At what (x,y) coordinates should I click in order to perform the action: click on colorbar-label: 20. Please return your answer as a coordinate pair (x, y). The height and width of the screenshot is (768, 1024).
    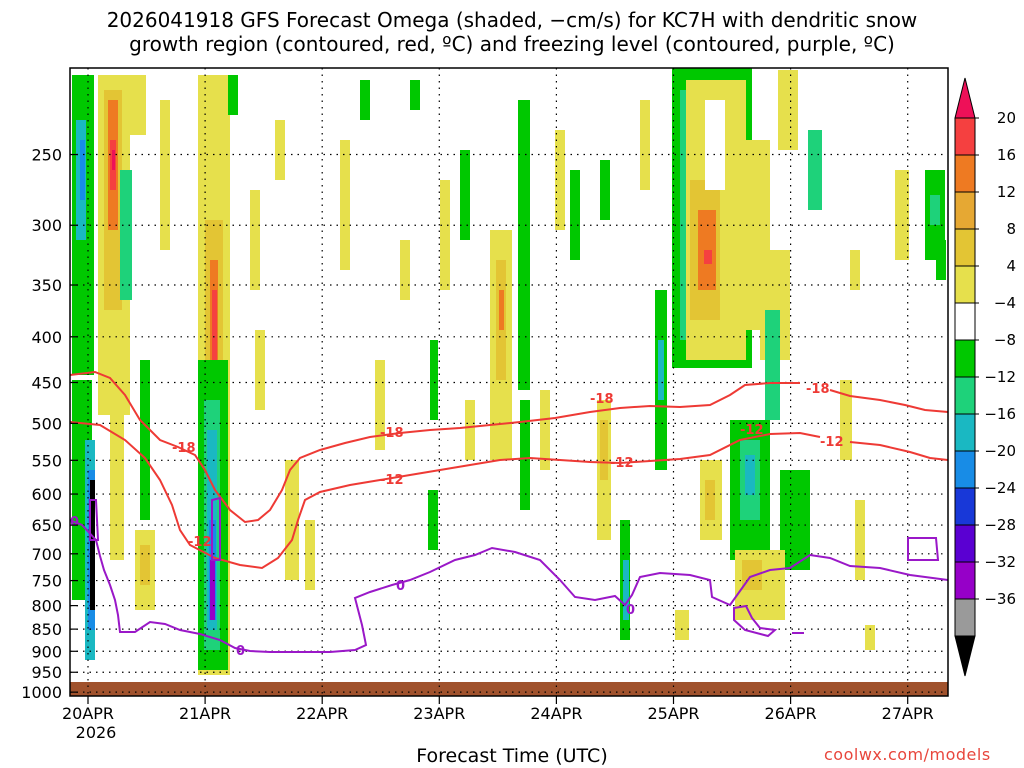
    Looking at the image, I should click on (1006, 118).